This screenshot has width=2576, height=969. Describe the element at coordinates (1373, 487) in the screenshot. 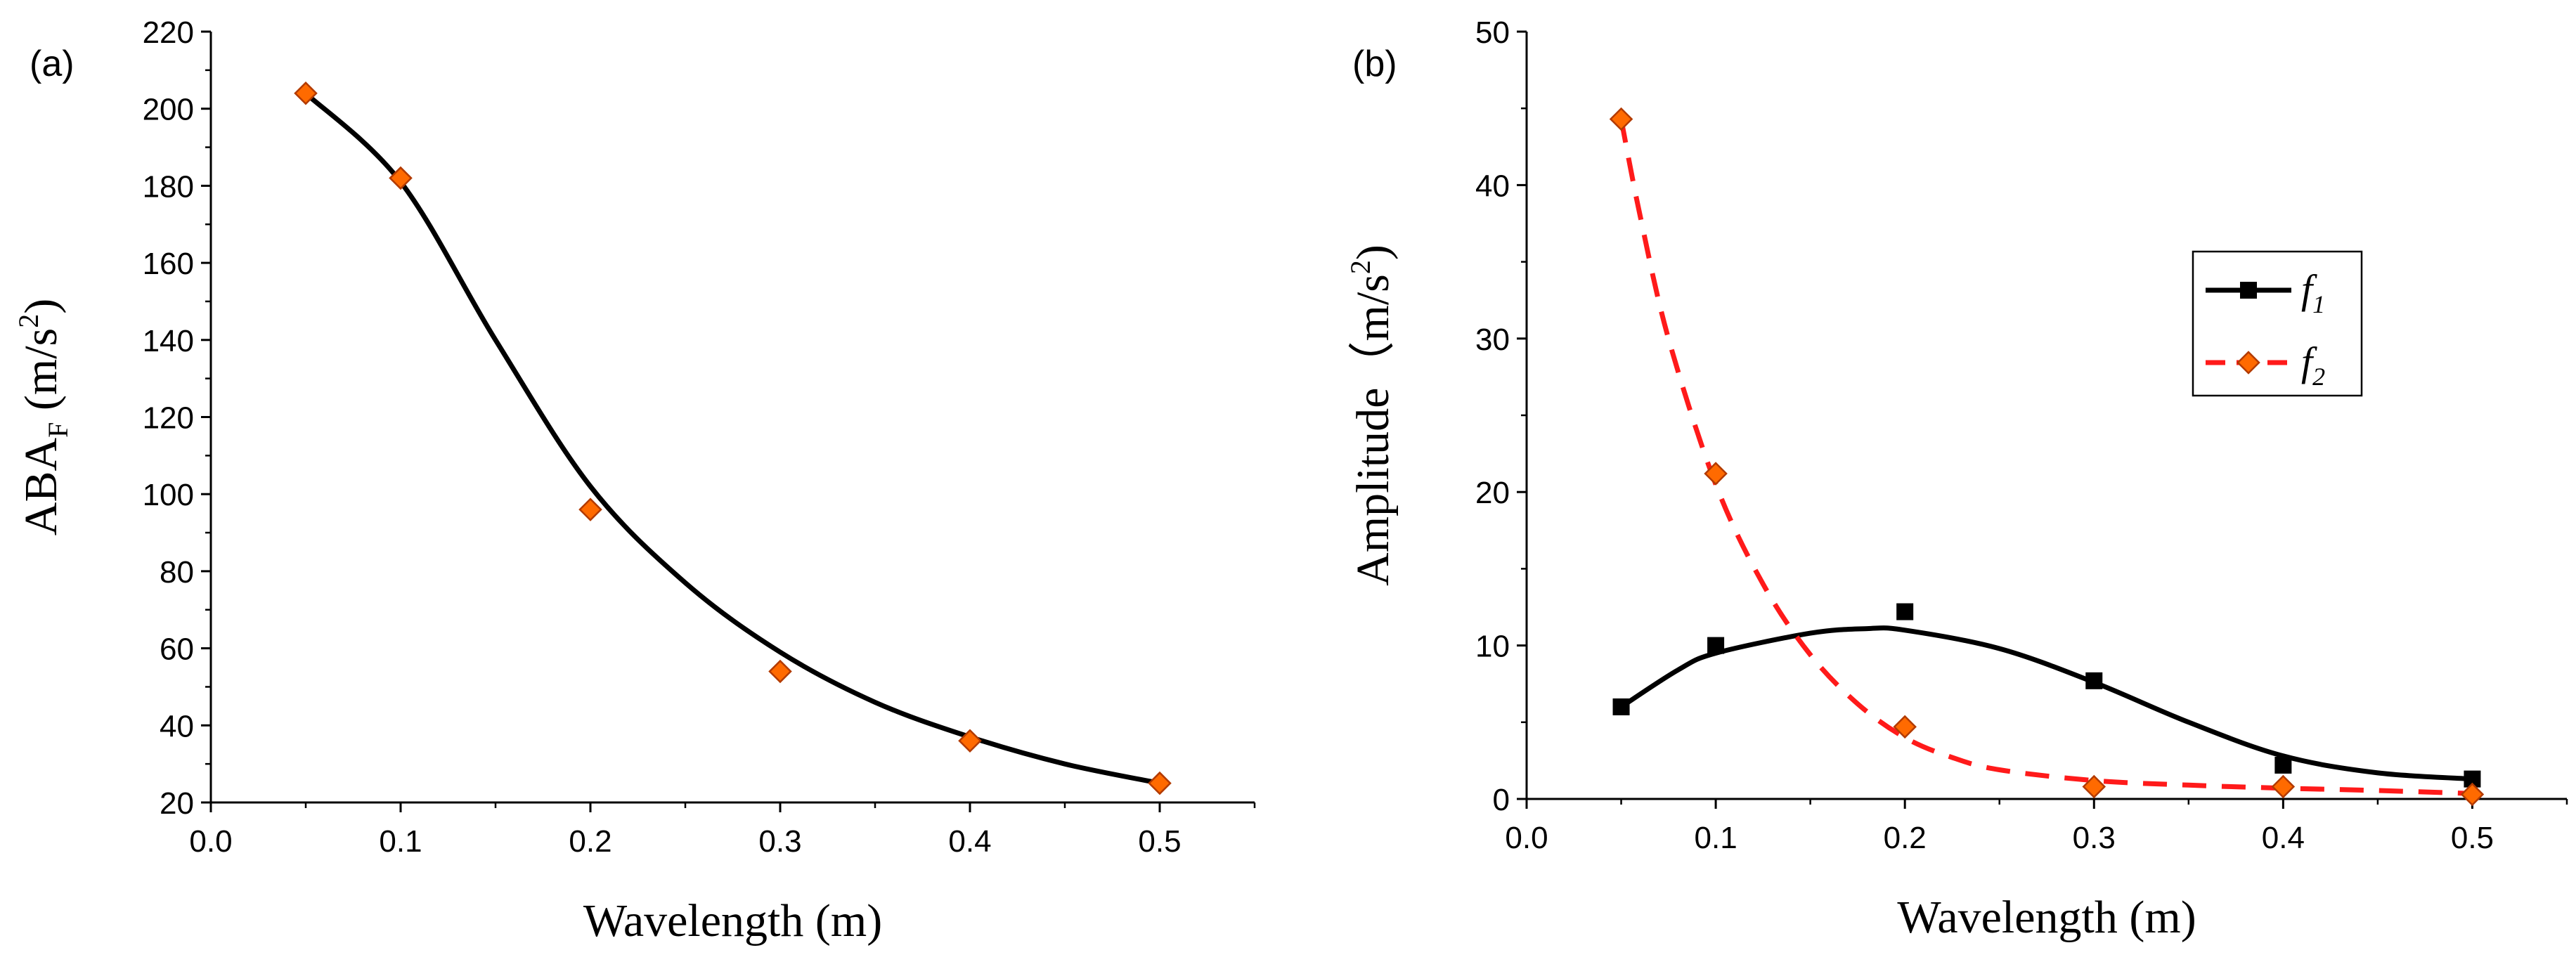

I see `y-title-base: Amplitude` at that location.